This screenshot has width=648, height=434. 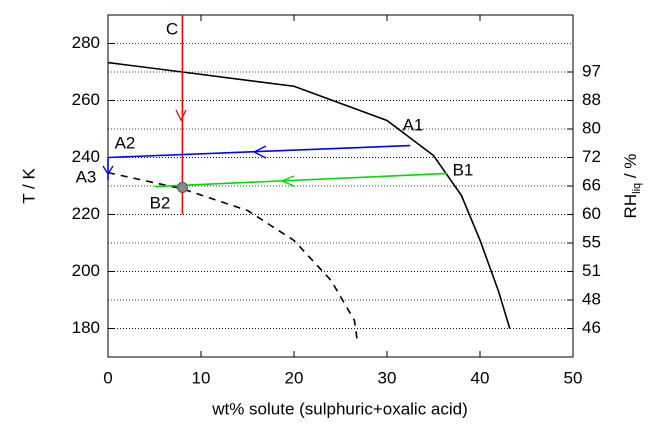 What do you see at coordinates (339, 408) in the screenshot?
I see `x-axis-label: wt% solute (sulphuric+oxalic acid)` at bounding box center [339, 408].